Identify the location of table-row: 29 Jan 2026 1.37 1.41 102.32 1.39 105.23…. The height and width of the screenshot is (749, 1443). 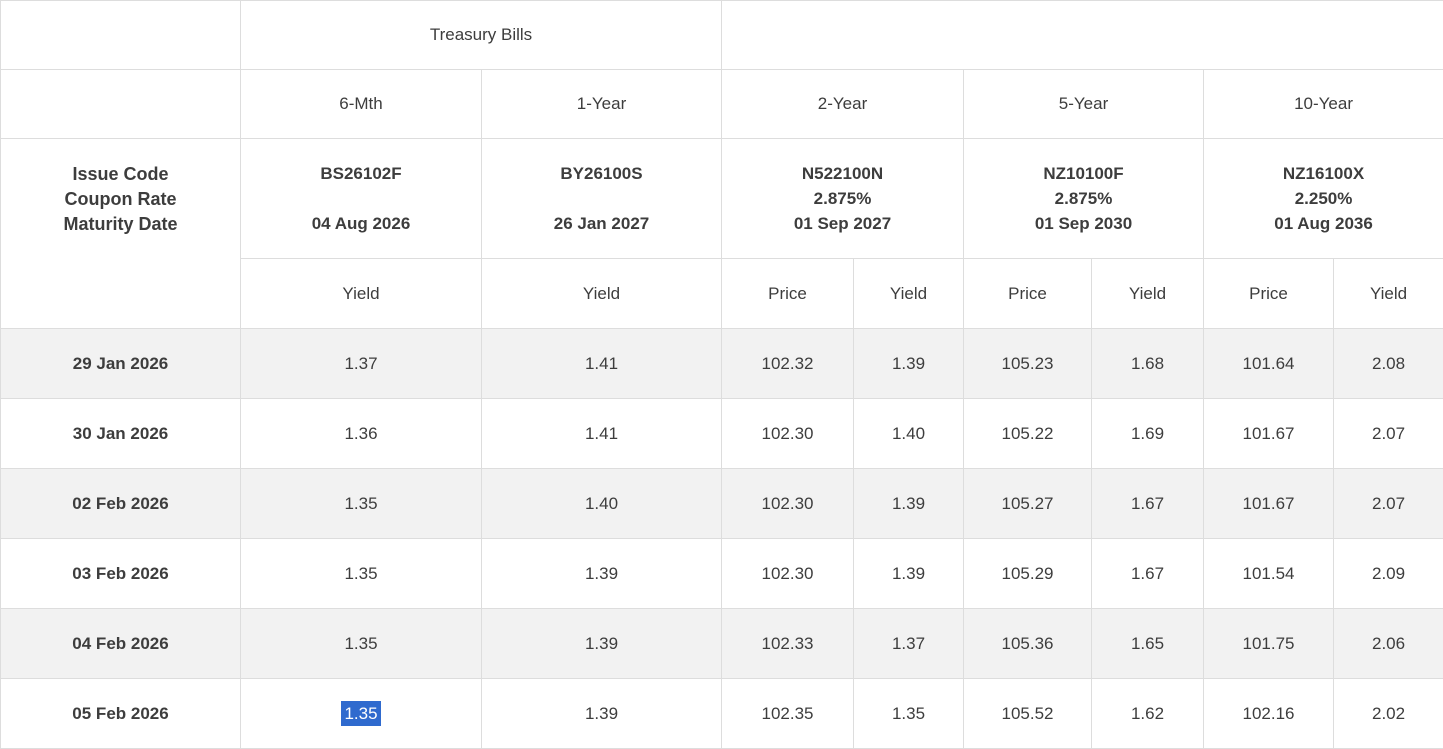
(722, 364).